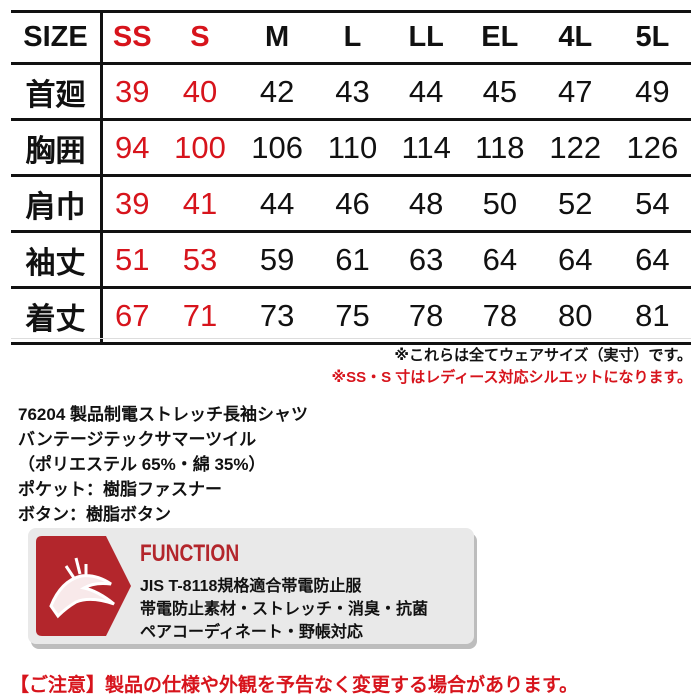 The height and width of the screenshot is (700, 700). Describe the element at coordinates (57, 259) in the screenshot. I see `row-label: 袖丈` at that location.